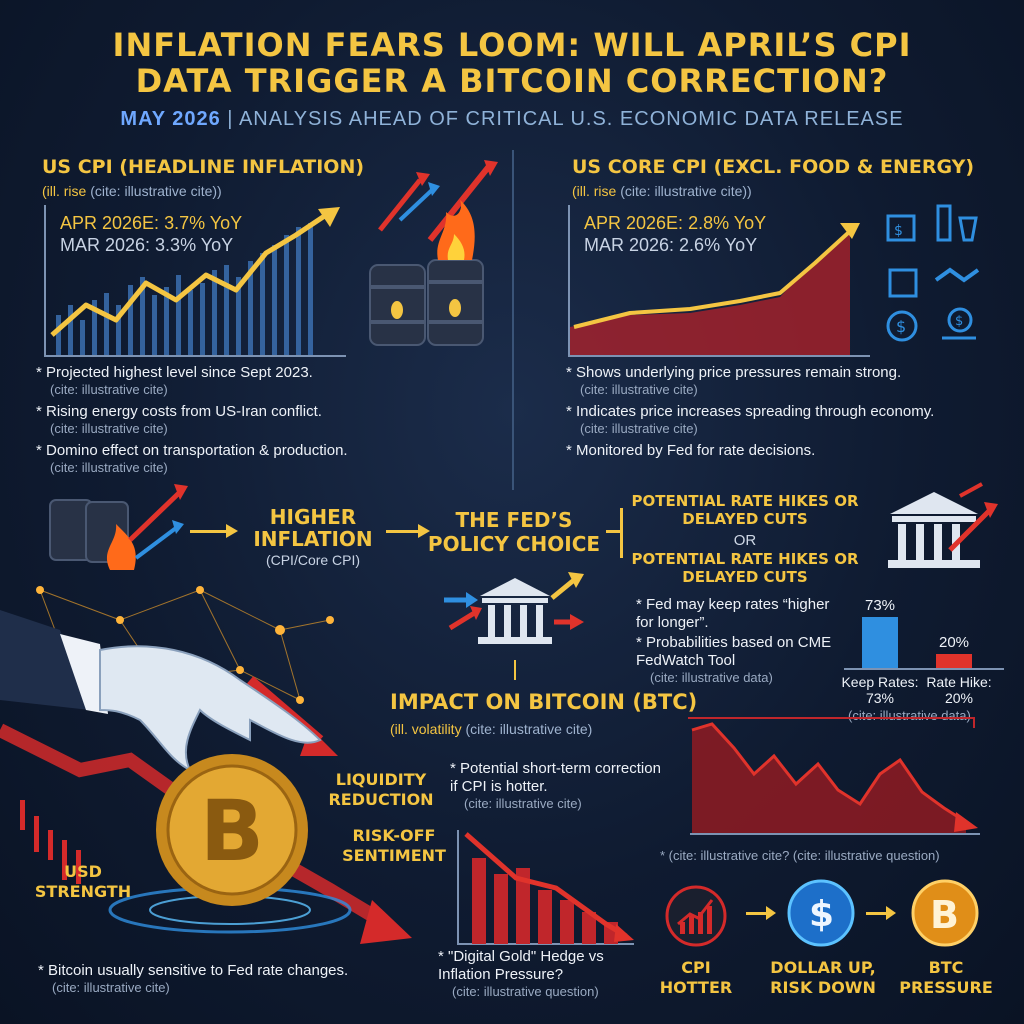 Image resolution: width=1024 pixels, height=1024 pixels. Describe the element at coordinates (109, 428) in the screenshot. I see `cpi-bullet-2-cite: (cite: illustrative cite)` at that location.